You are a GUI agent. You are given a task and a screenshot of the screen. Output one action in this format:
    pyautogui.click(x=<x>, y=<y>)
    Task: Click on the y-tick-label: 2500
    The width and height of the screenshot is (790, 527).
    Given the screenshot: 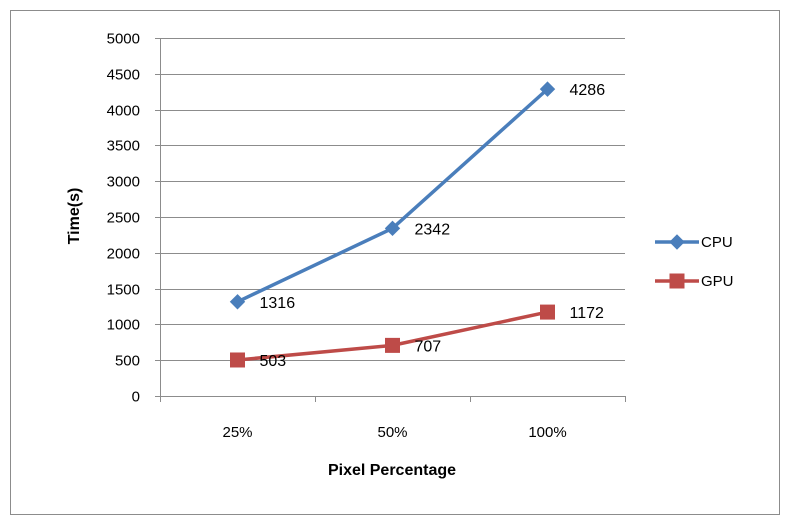 What is the action you would take?
    pyautogui.click(x=123, y=218)
    